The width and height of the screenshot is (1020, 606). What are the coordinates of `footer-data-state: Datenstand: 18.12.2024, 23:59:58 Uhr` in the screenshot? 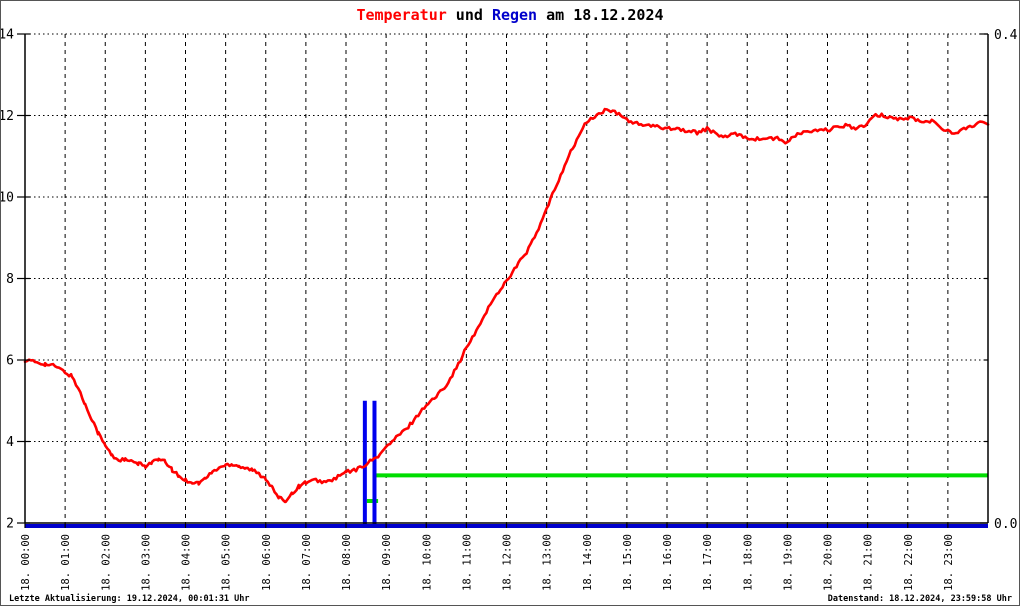 It's located at (920, 599).